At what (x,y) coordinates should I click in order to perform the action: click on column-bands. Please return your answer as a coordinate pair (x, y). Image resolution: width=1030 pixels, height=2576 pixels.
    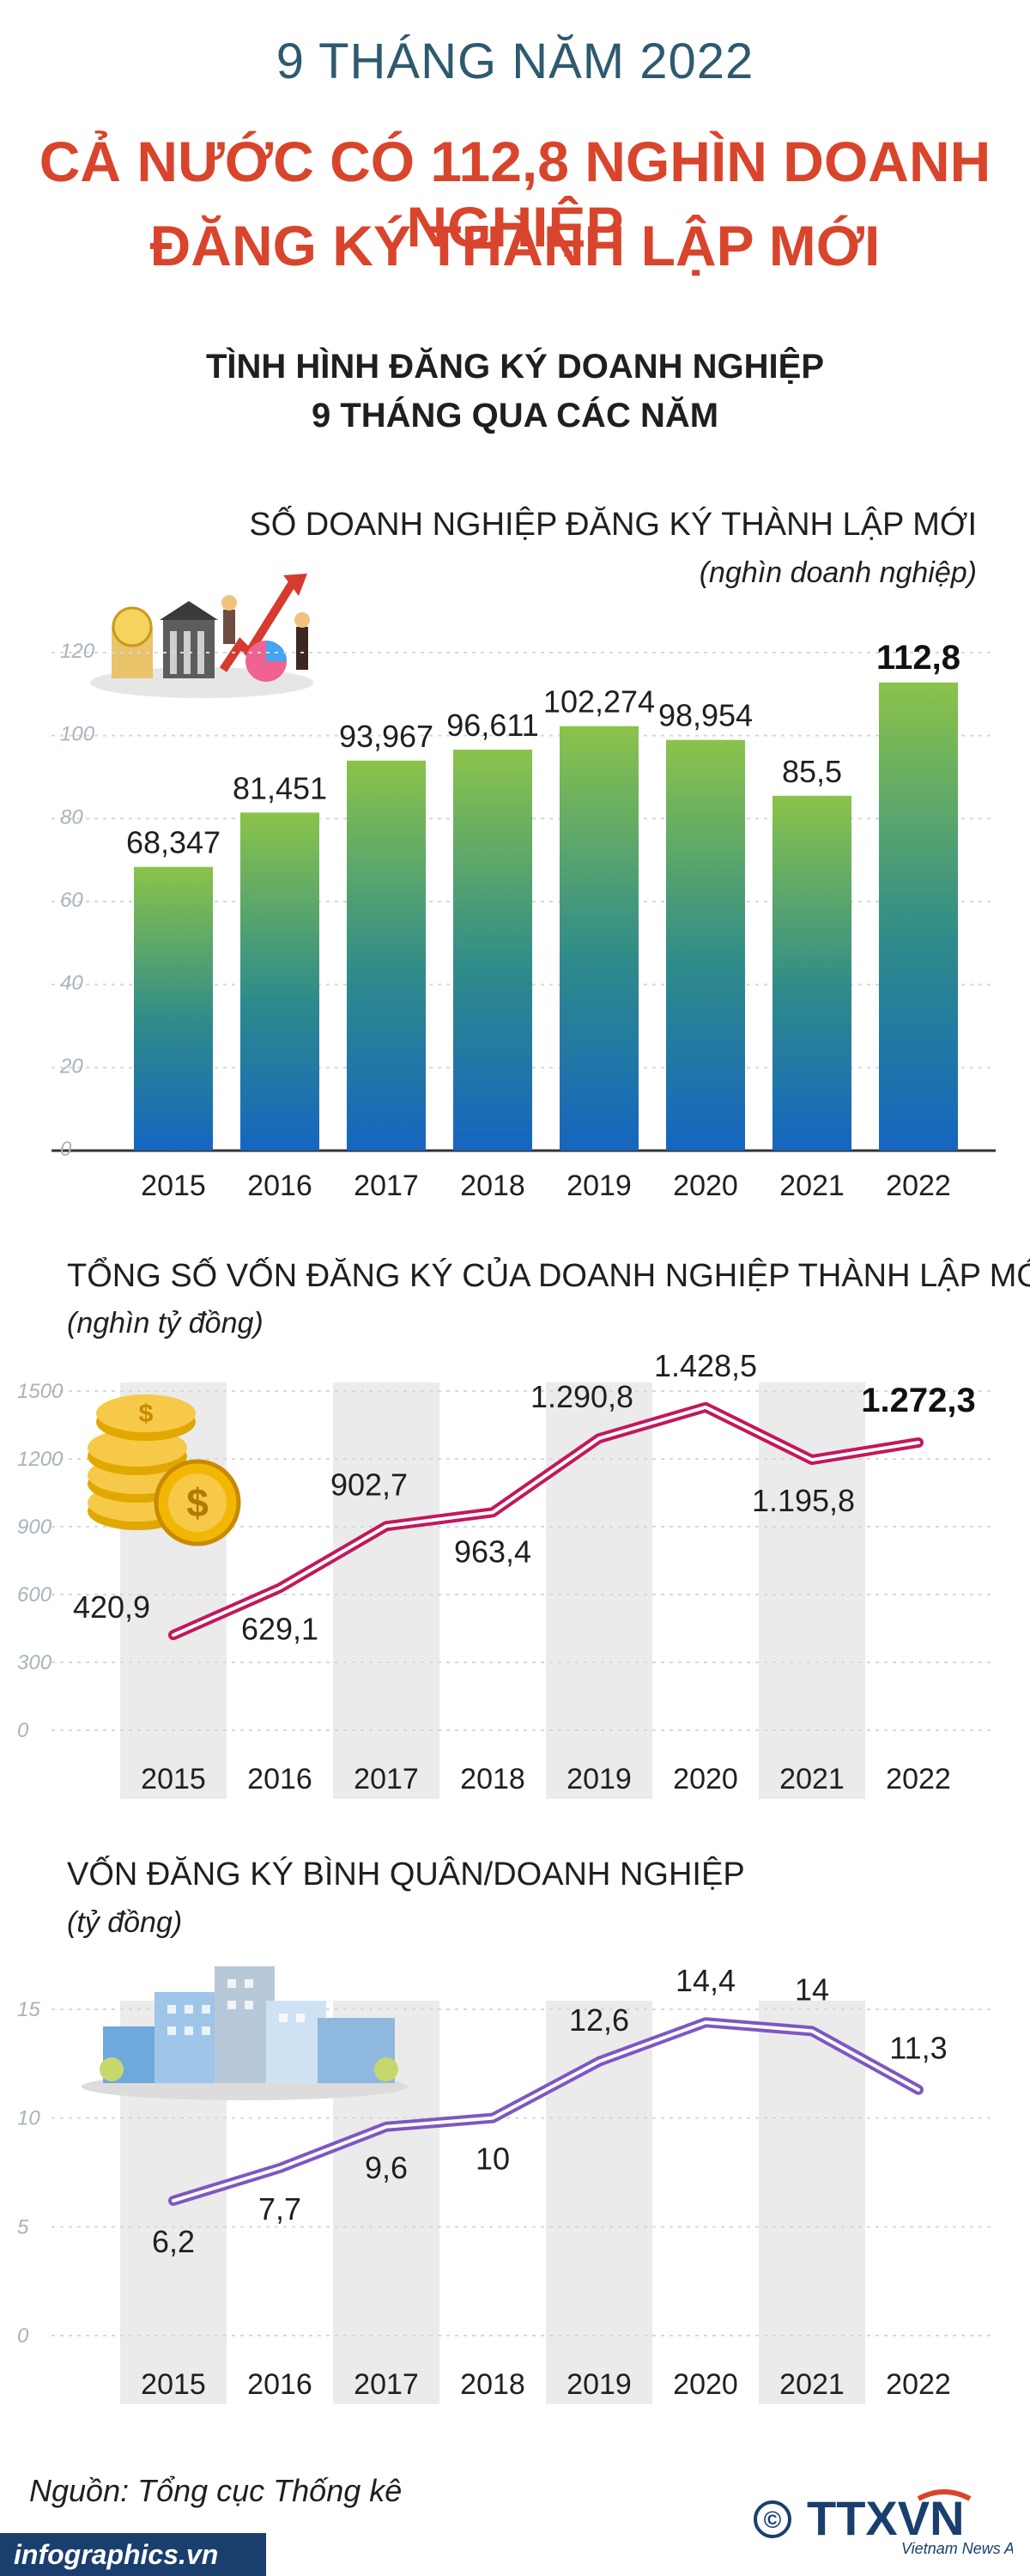
    Looking at the image, I should click on (492, 1590).